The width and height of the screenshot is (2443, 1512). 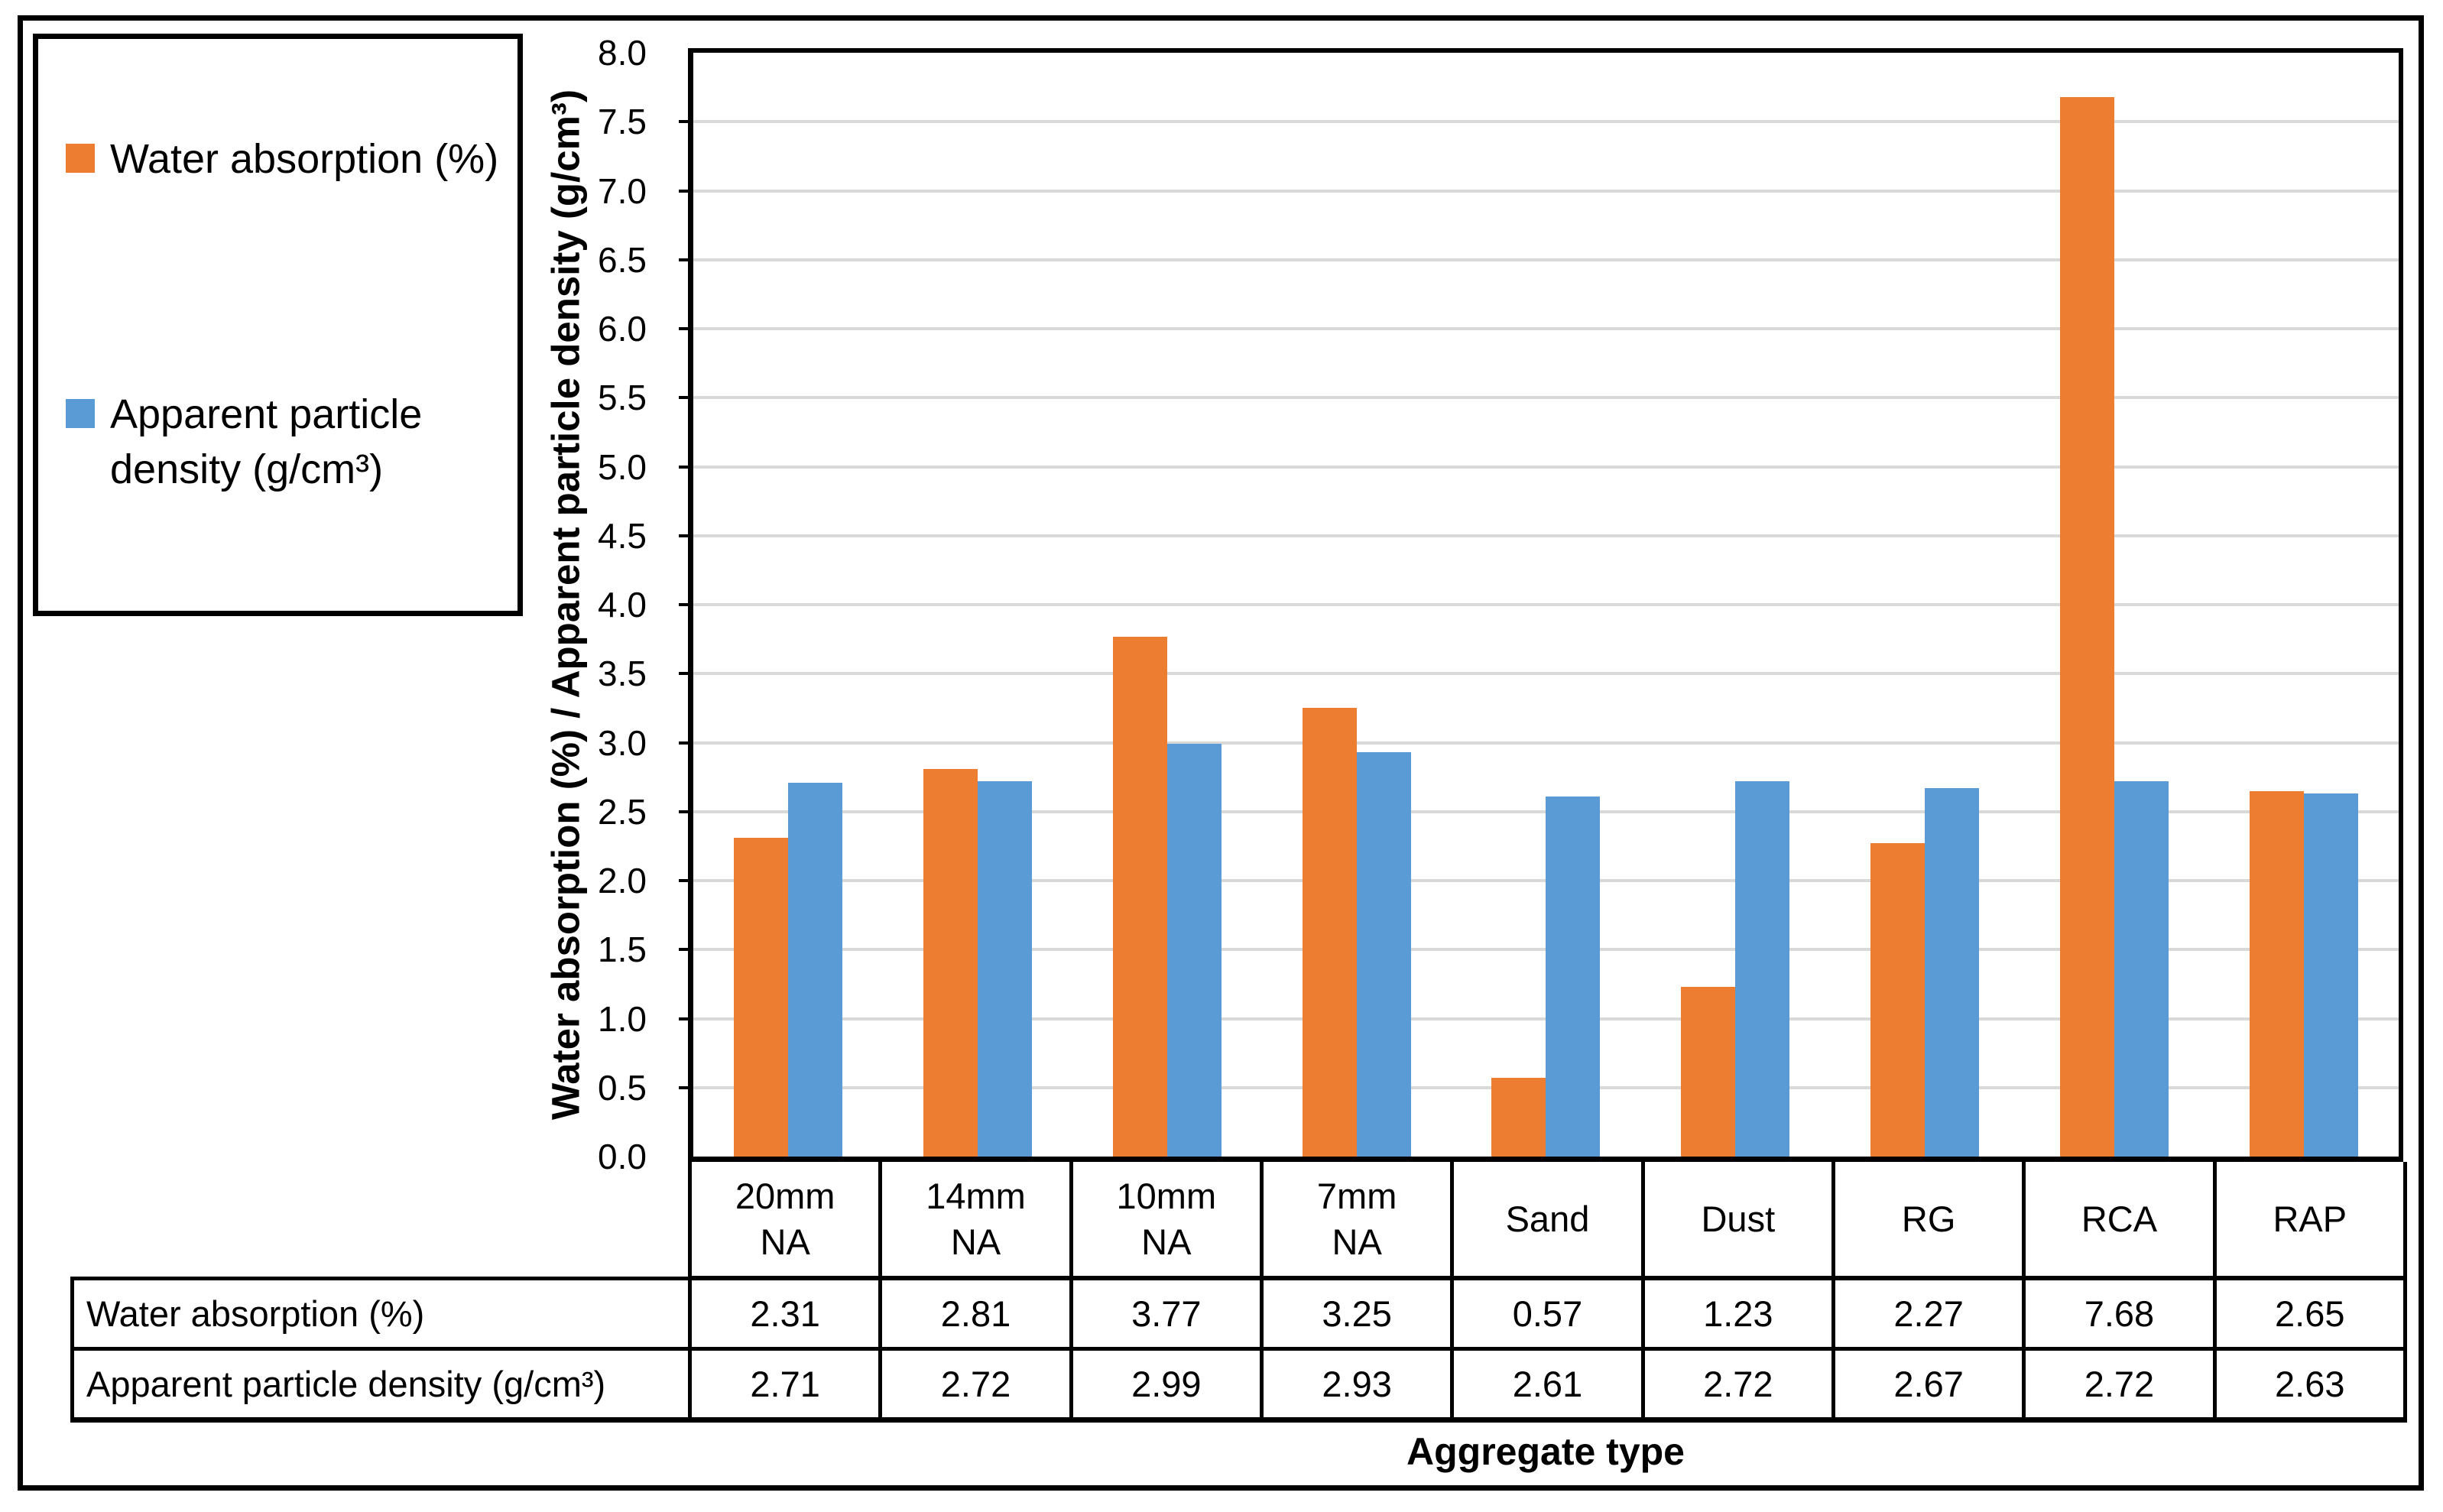 What do you see at coordinates (975, 1221) in the screenshot?
I see `category-label: 14mm NA` at bounding box center [975, 1221].